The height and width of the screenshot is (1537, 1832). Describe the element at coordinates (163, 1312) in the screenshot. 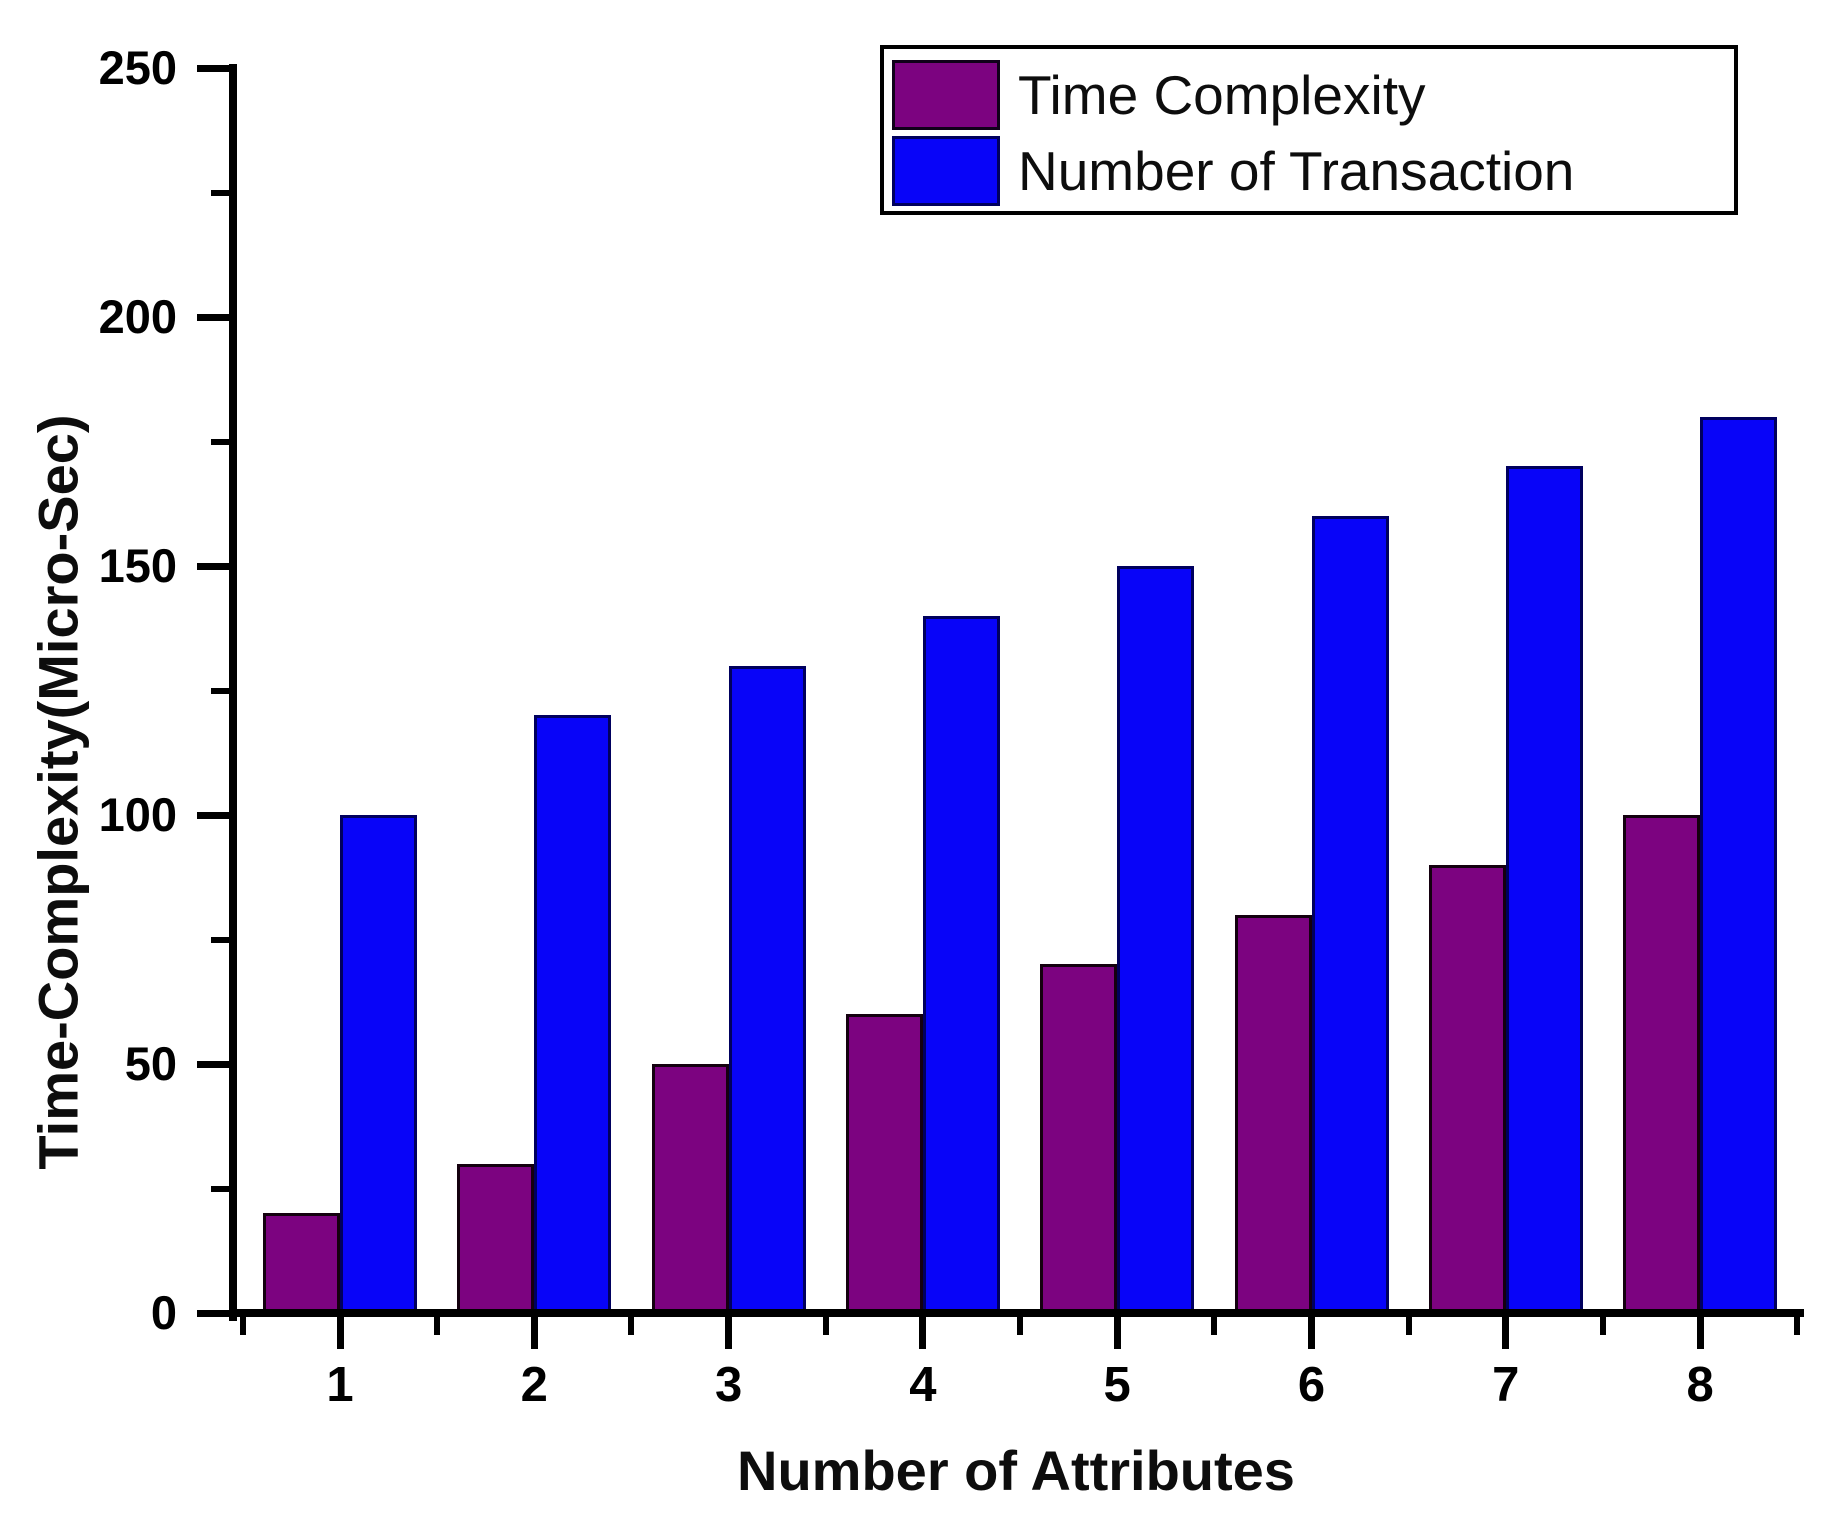

I see `y-tick-label-0: 0` at that location.